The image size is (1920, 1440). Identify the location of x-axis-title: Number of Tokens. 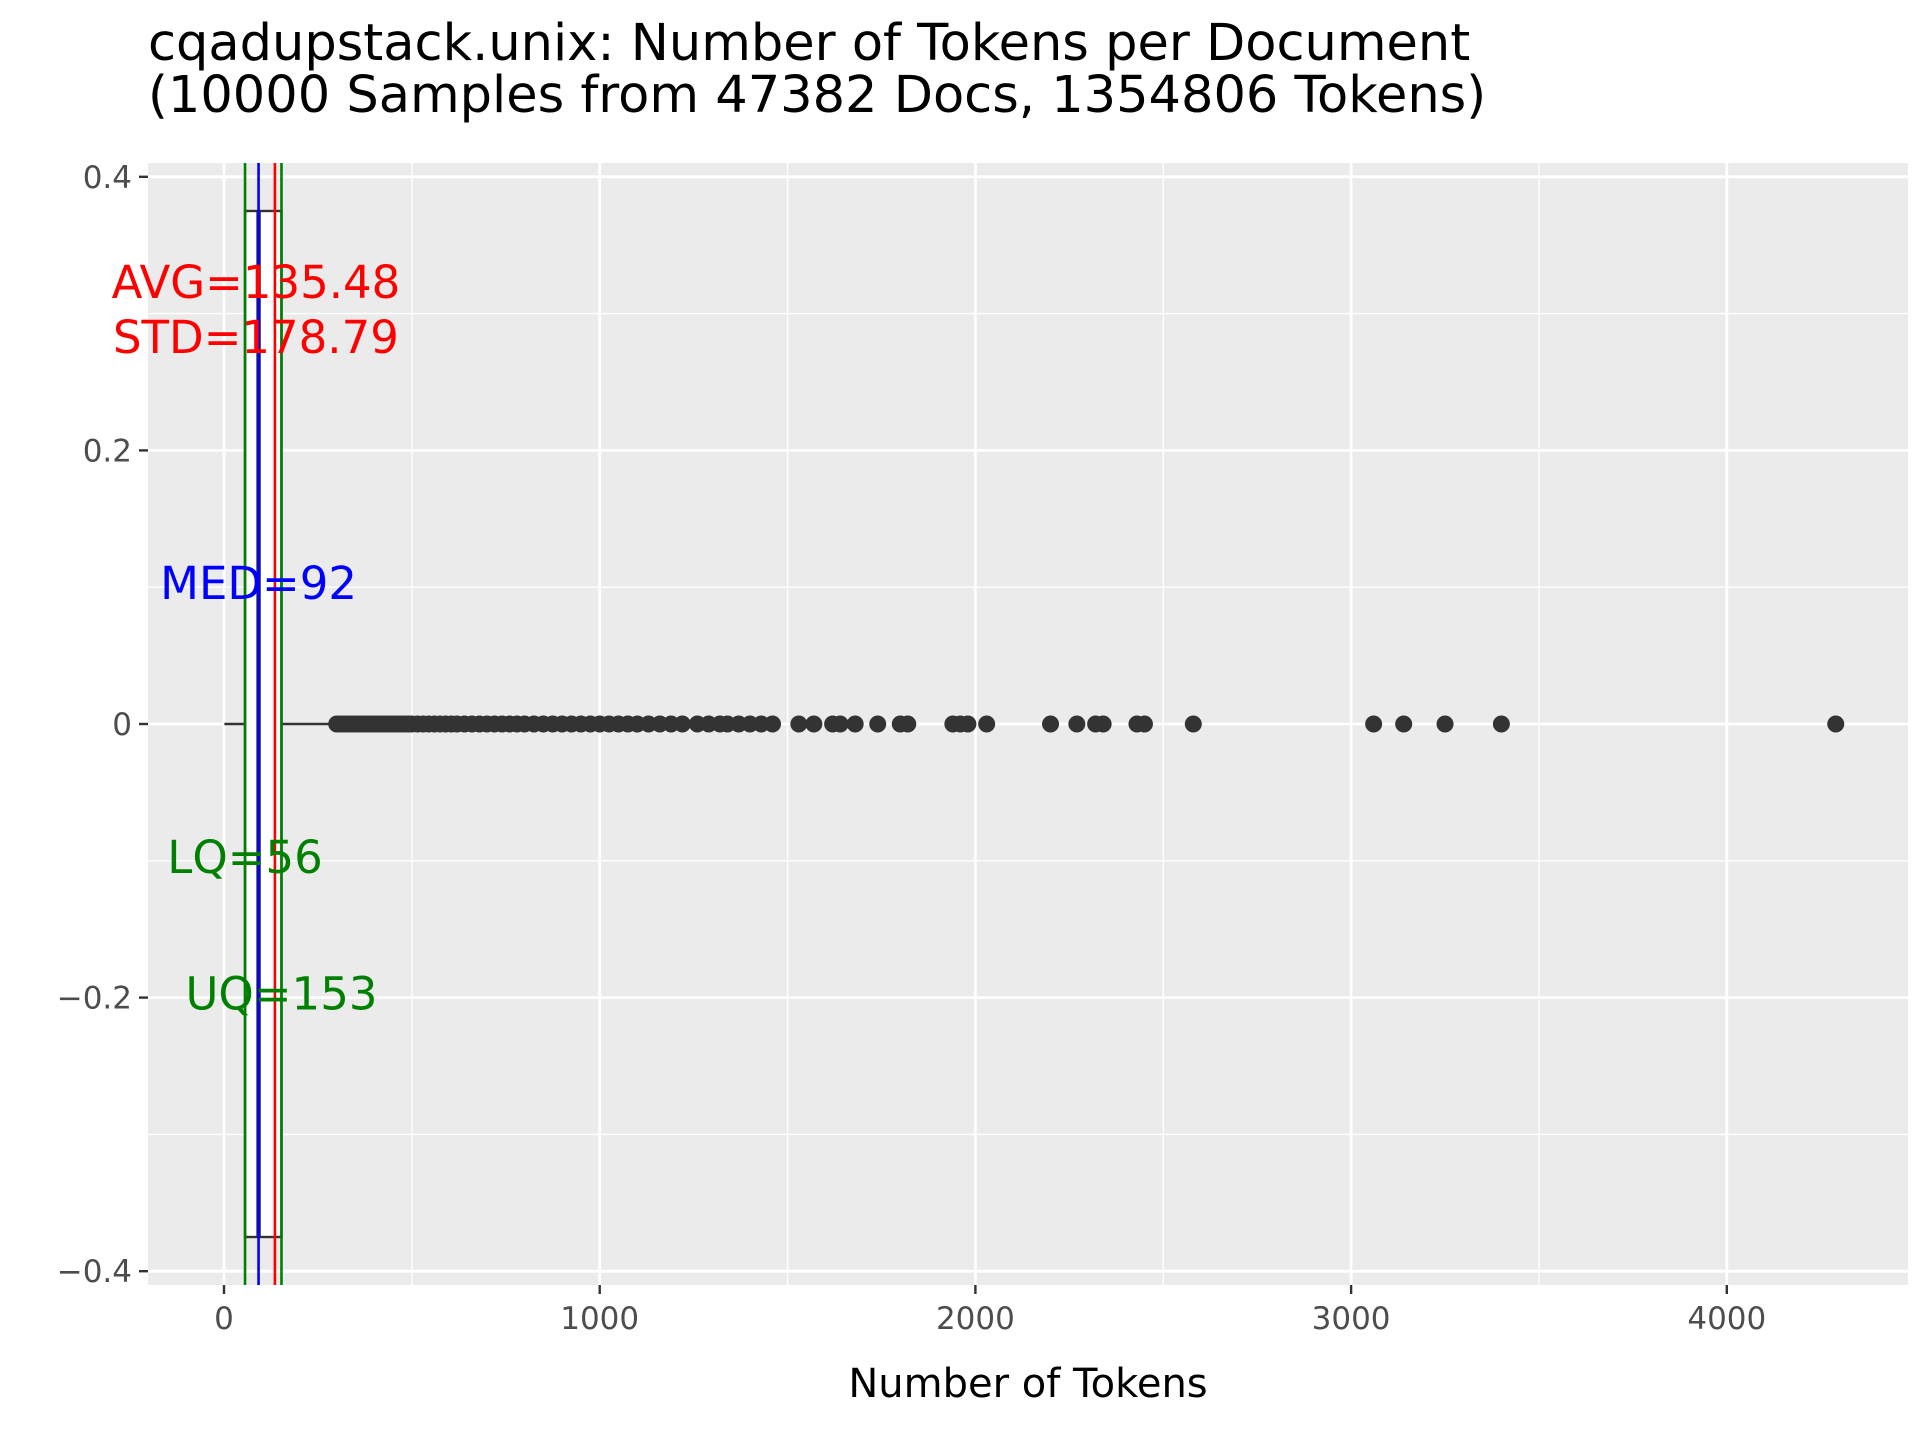
(1027, 1384).